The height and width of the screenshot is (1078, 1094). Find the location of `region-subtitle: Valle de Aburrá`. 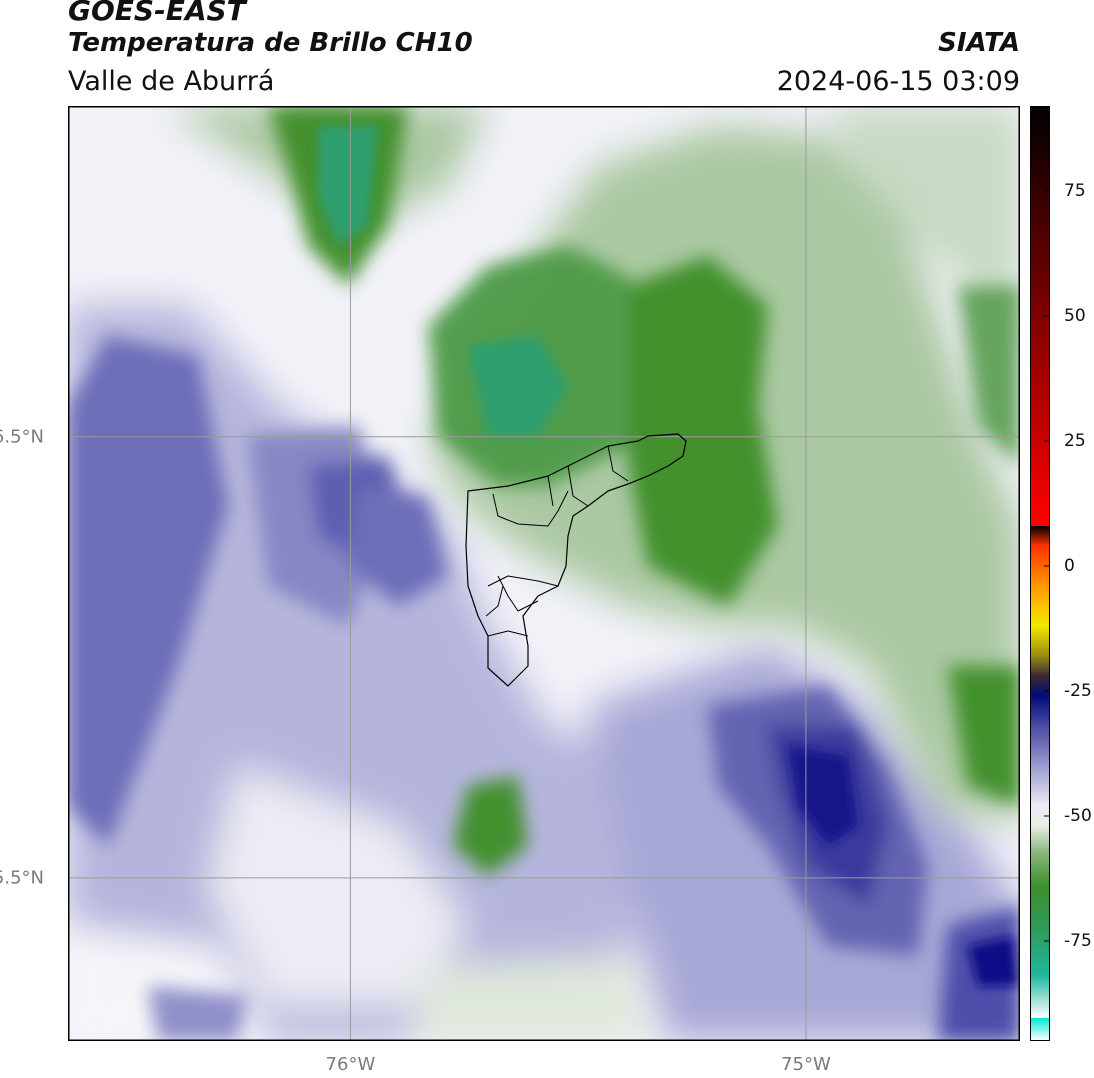

region-subtitle: Valle de Aburrá is located at coordinates (171, 81).